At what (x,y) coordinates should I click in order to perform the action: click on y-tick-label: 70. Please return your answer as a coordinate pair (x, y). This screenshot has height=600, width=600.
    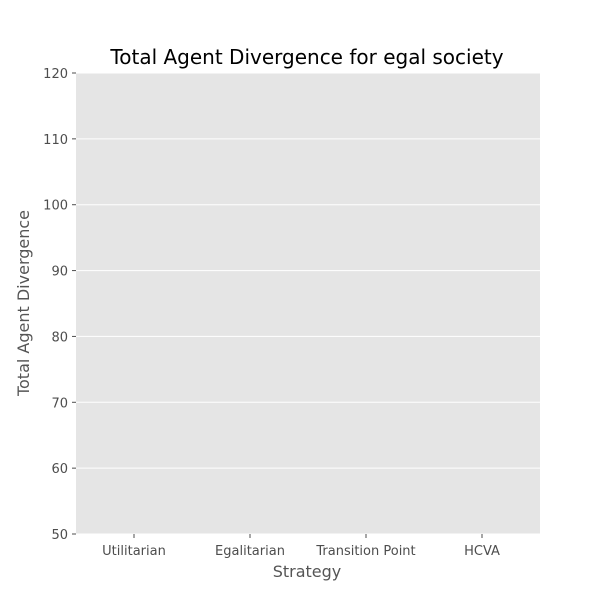
    Looking at the image, I should click on (59, 403).